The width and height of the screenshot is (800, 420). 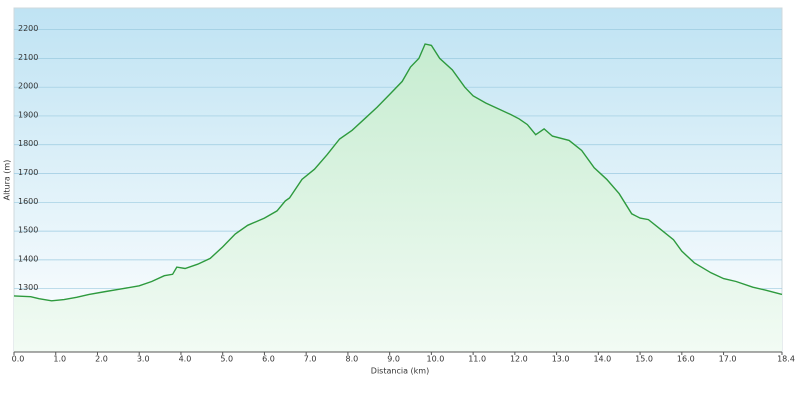 What do you see at coordinates (786, 359) in the screenshot?
I see `x-tick-label: 18.4` at bounding box center [786, 359].